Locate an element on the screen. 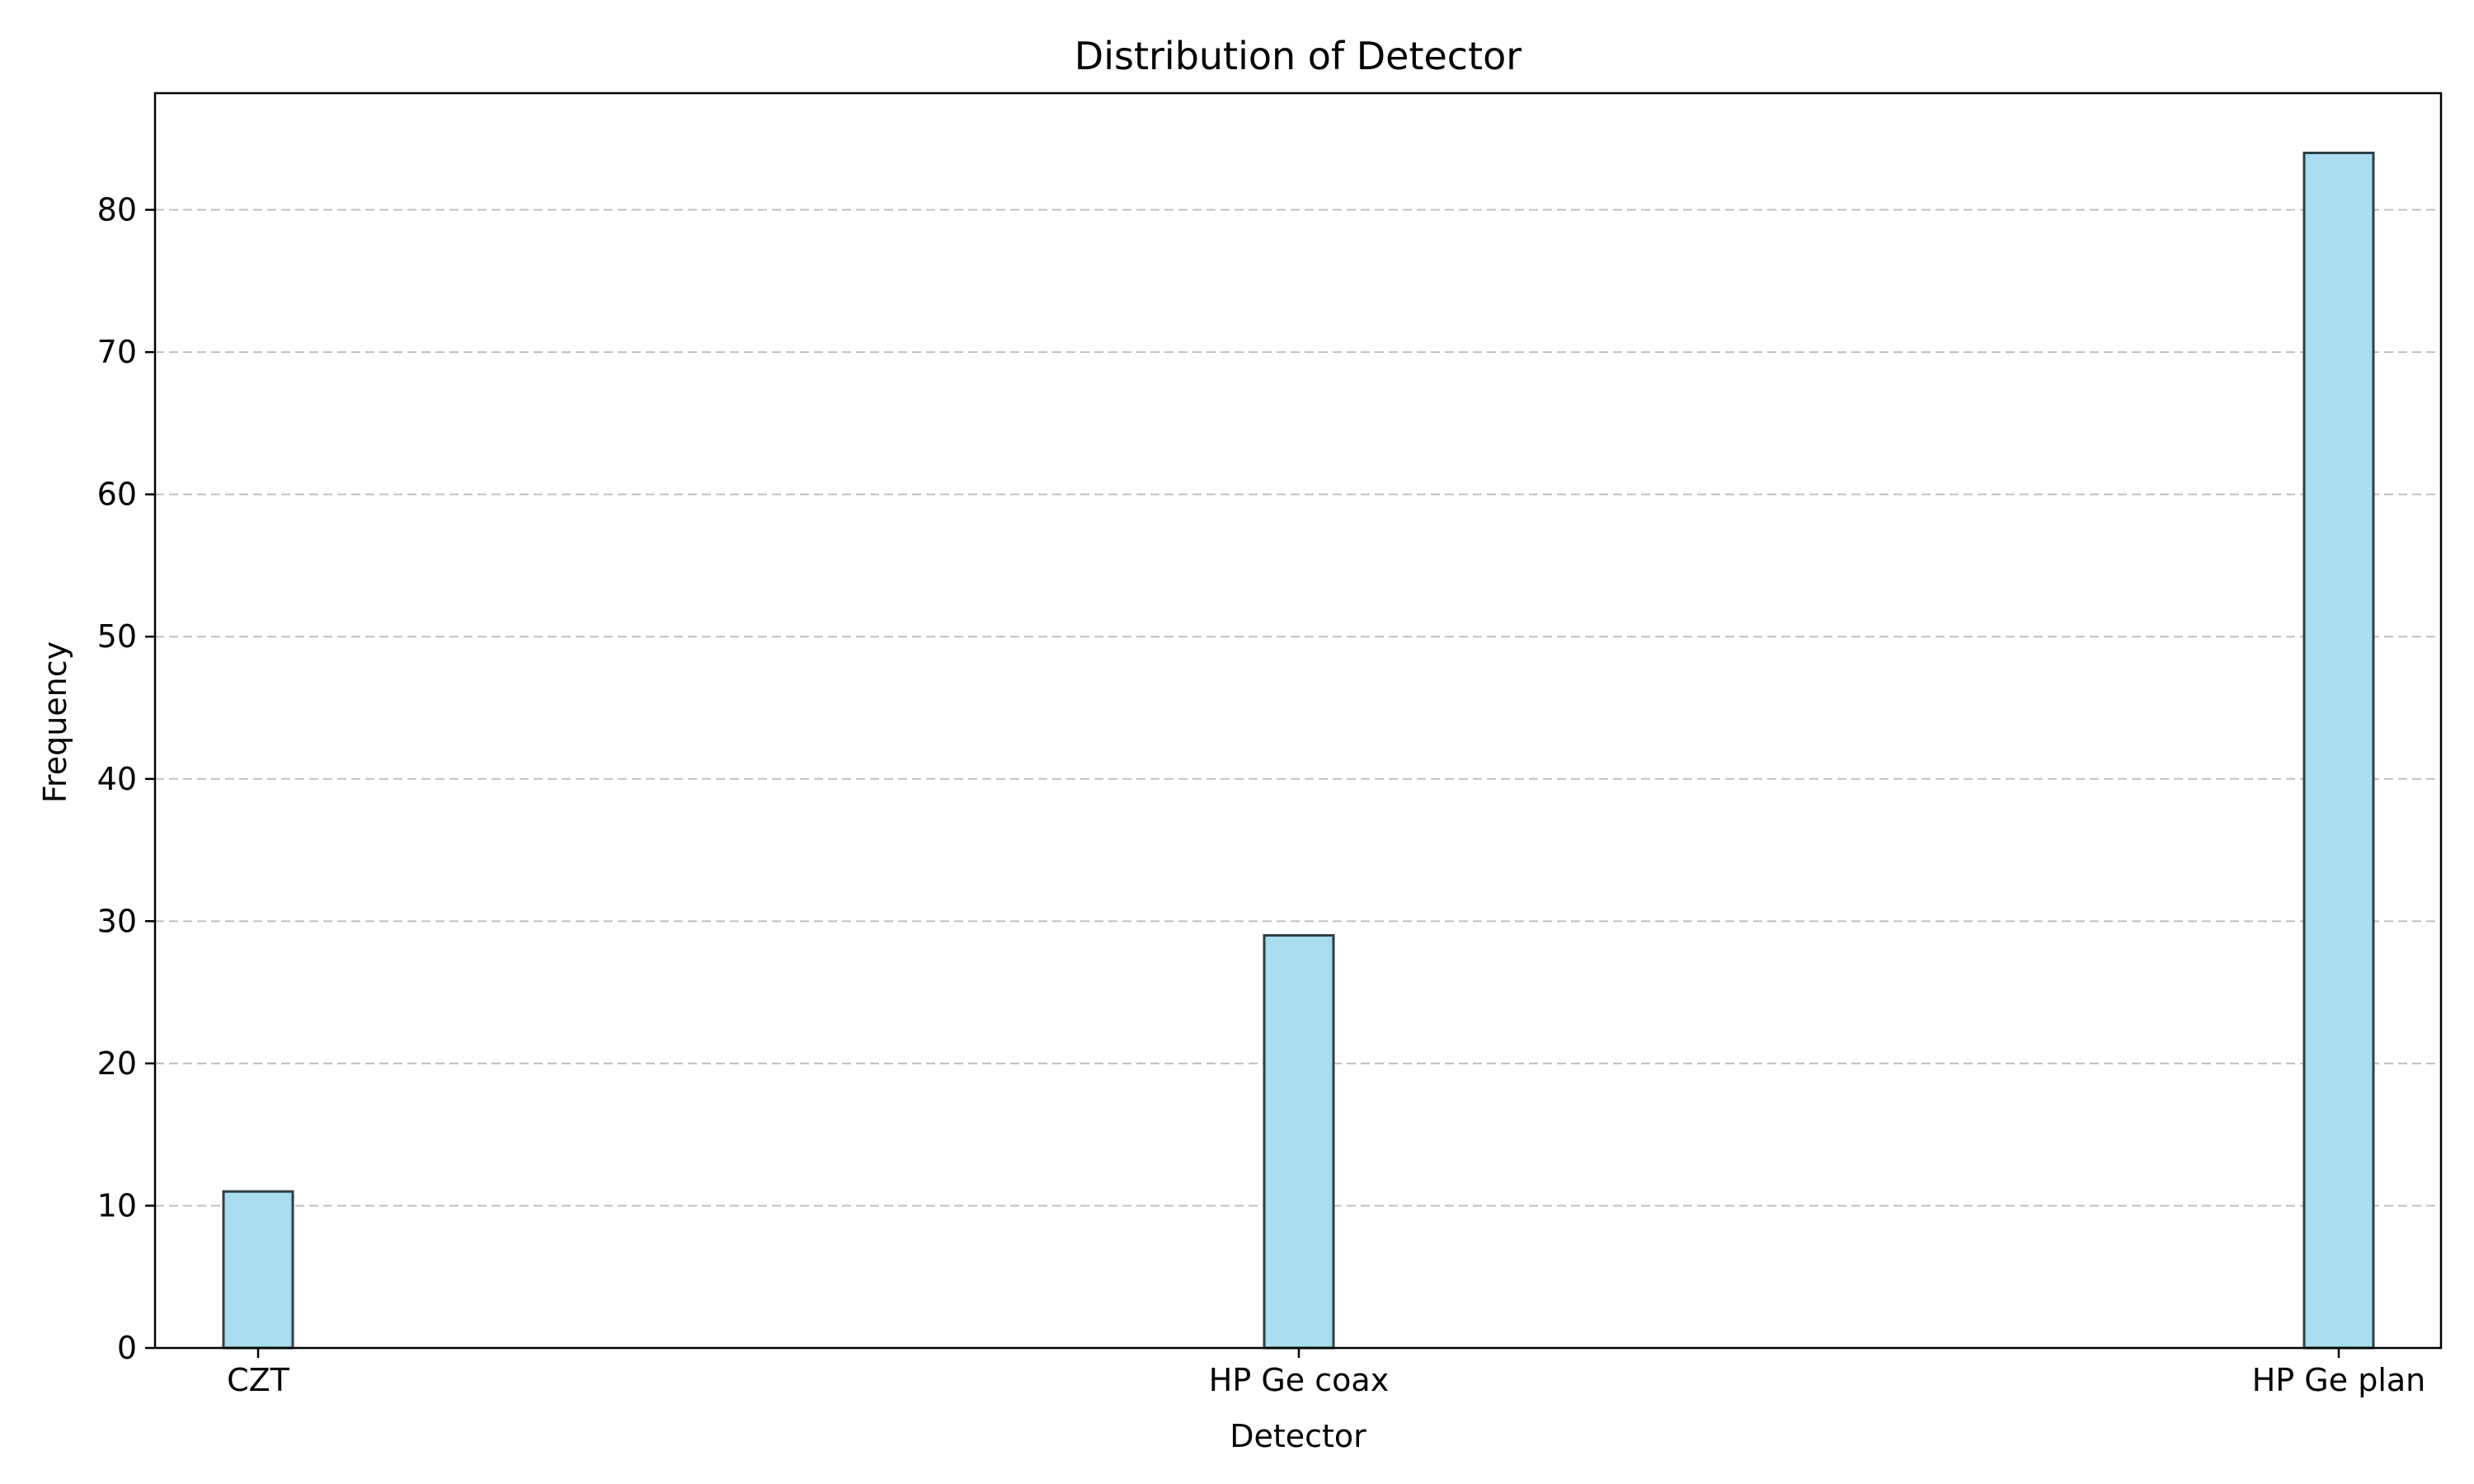 Image resolution: width=2474 pixels, height=1484 pixels. x-axis-ticks: CZT HP Ge coax HP Ge plan is located at coordinates (1326, 1373).